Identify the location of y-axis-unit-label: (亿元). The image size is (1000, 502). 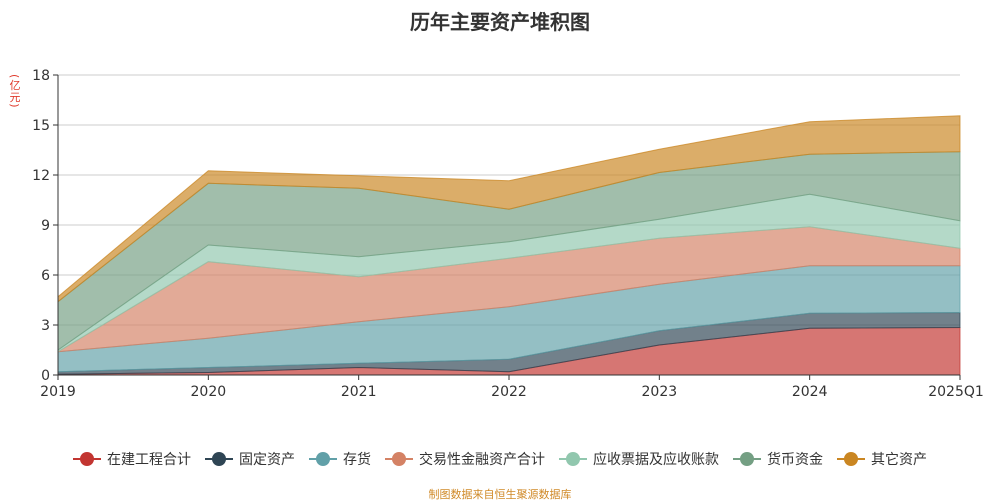
(14, 91).